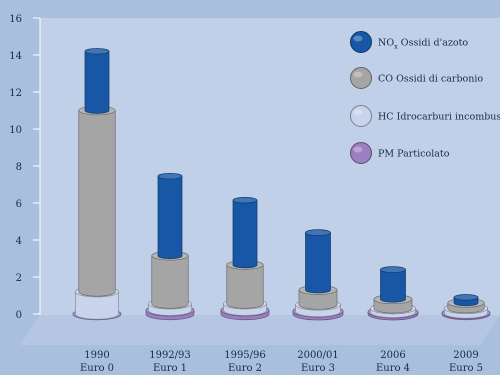 This screenshot has height=375, width=500. I want to click on legend-label: CO Ossidi di carbonio, so click(430, 79).